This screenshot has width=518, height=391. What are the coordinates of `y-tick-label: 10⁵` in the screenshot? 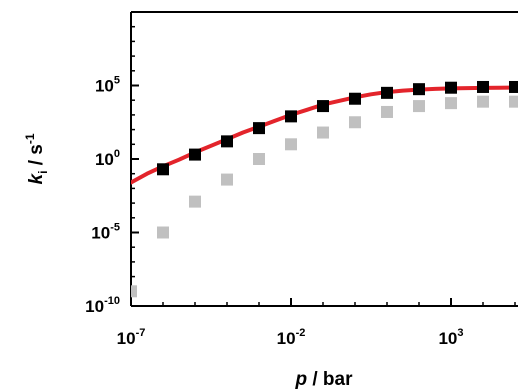 It's located at (107, 85).